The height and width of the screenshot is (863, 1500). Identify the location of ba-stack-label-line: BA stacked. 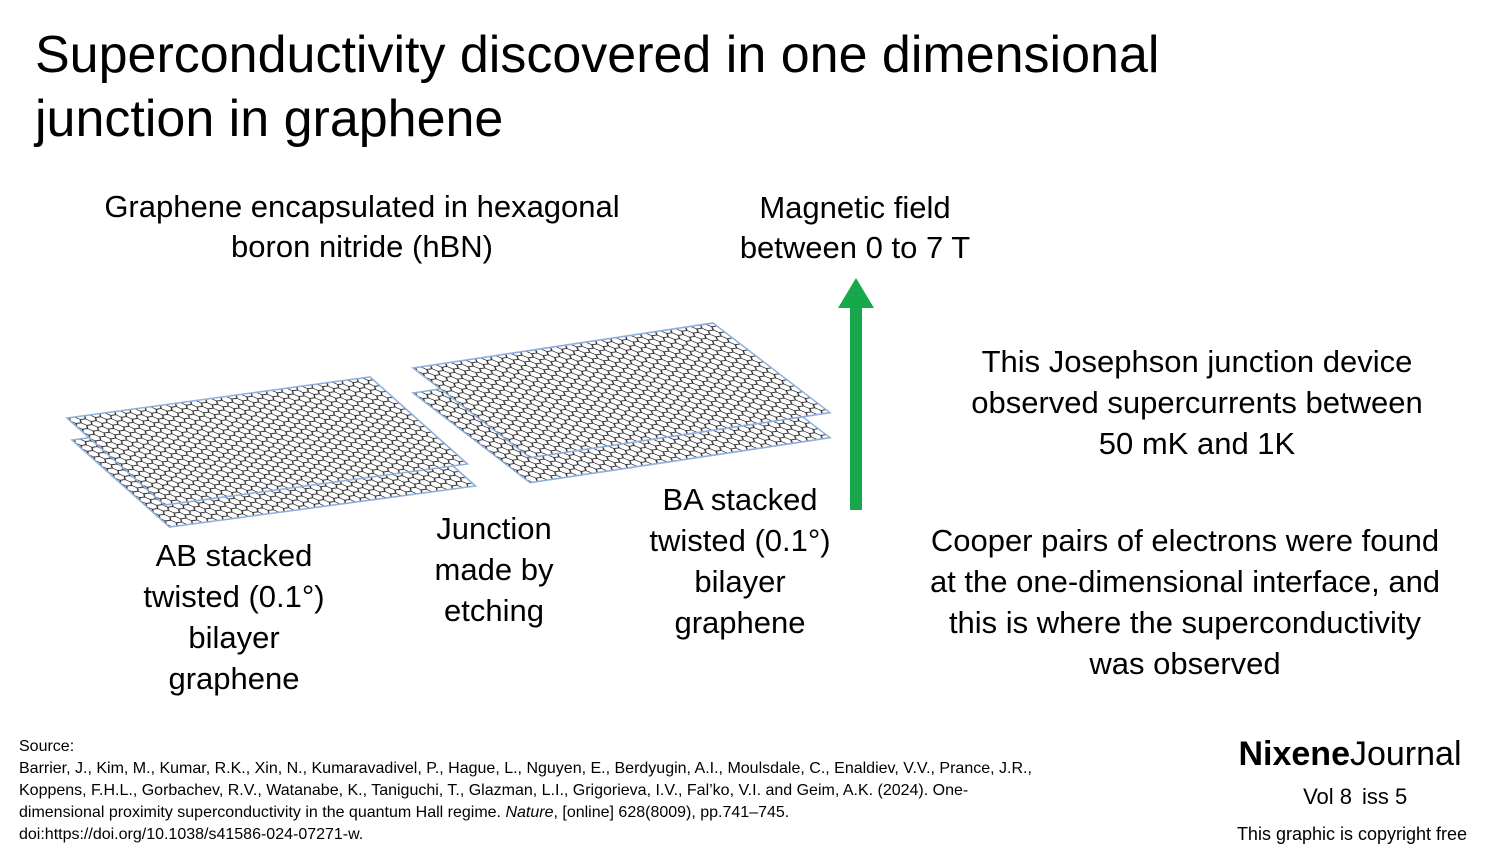
(739, 499).